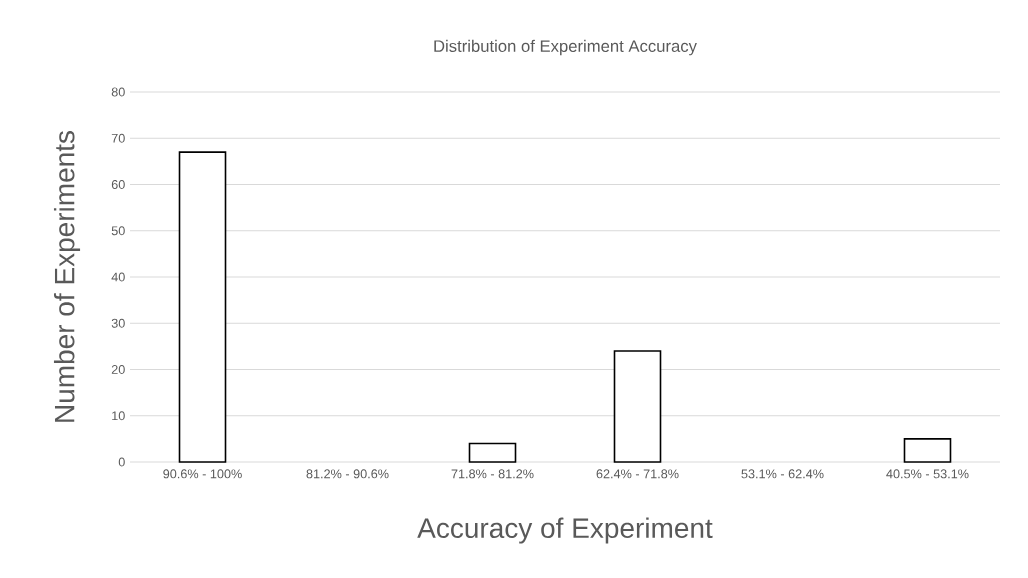  I want to click on x-tick-label: 81.2% - 90.6%, so click(347, 474).